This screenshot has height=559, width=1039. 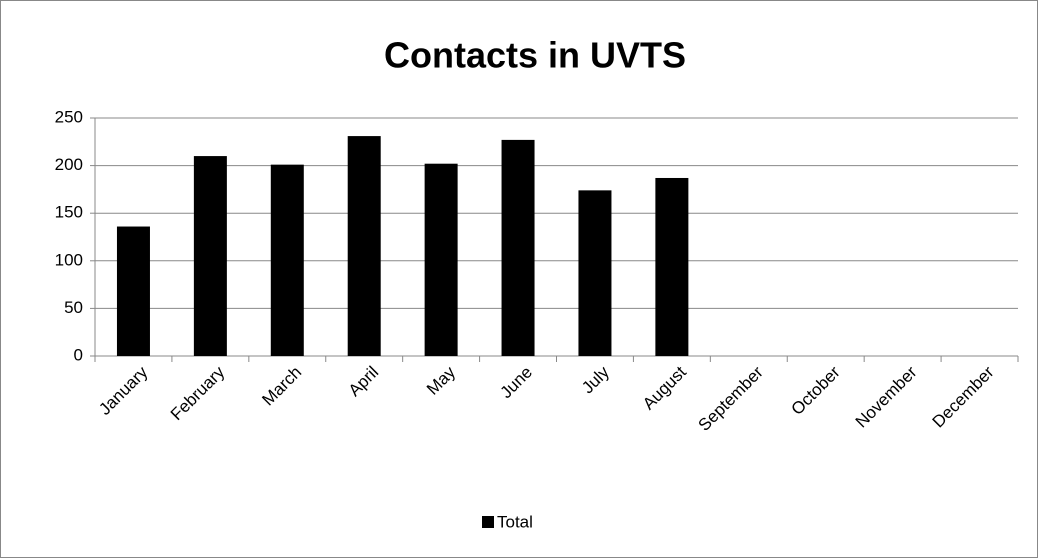 I want to click on y-tick-label: 200, so click(x=69, y=164).